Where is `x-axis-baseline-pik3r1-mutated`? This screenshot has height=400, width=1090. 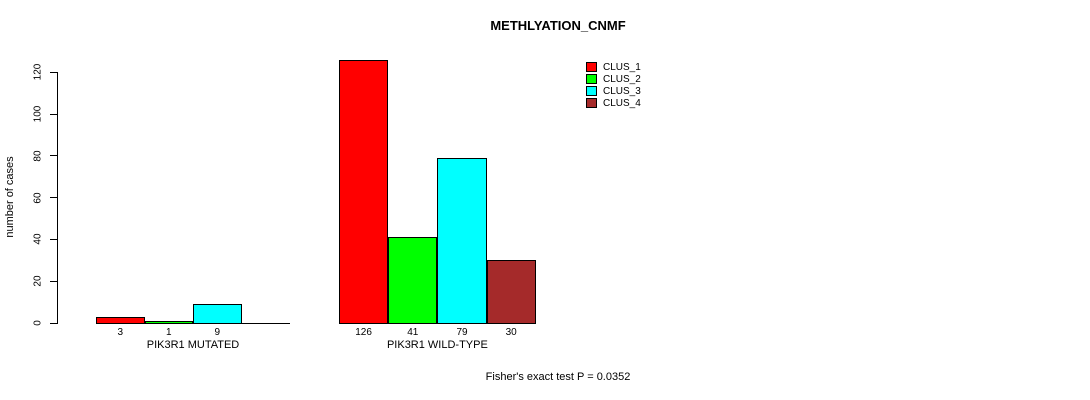 x-axis-baseline-pik3r1-mutated is located at coordinates (193, 323).